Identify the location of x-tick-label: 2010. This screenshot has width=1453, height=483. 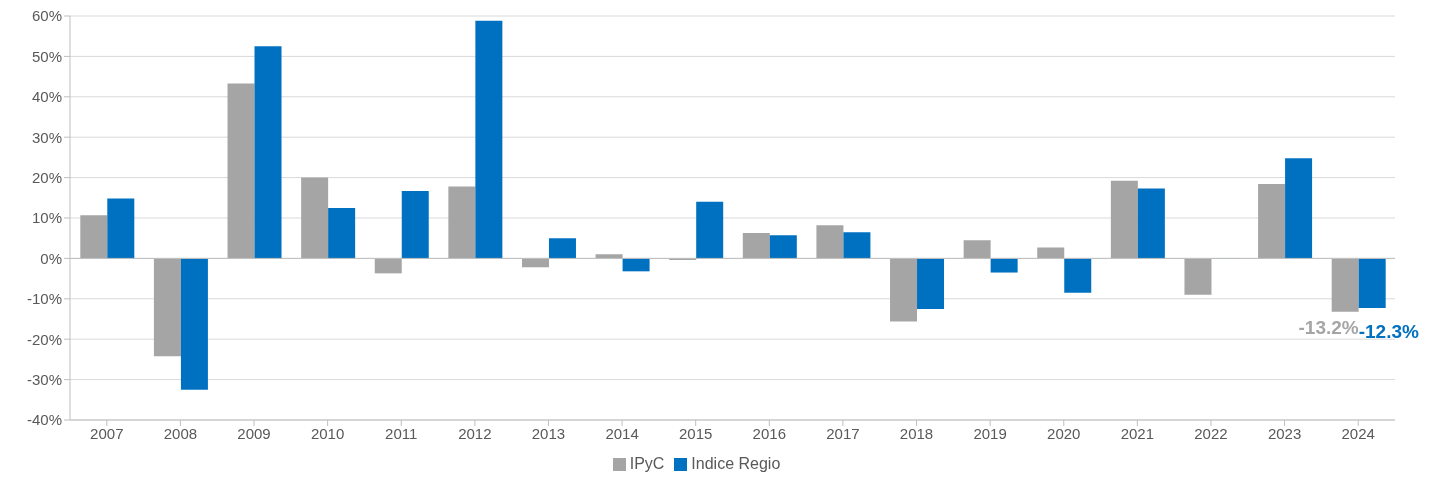
(327, 433).